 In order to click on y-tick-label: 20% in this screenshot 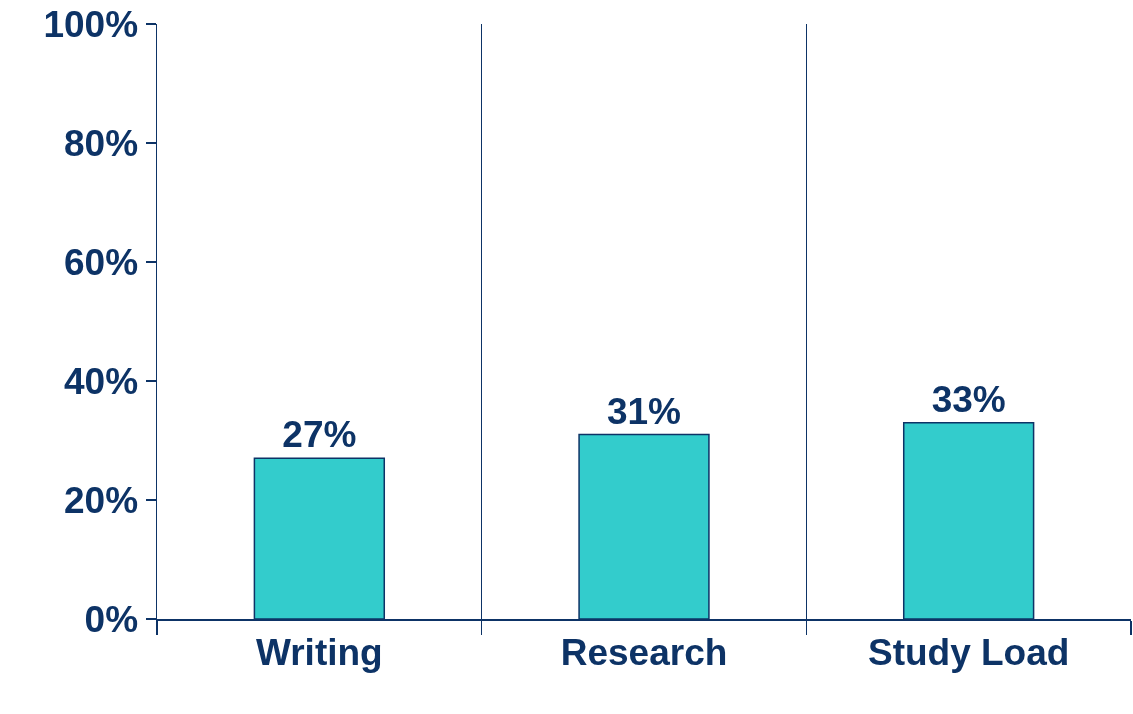, I will do `click(101, 500)`.